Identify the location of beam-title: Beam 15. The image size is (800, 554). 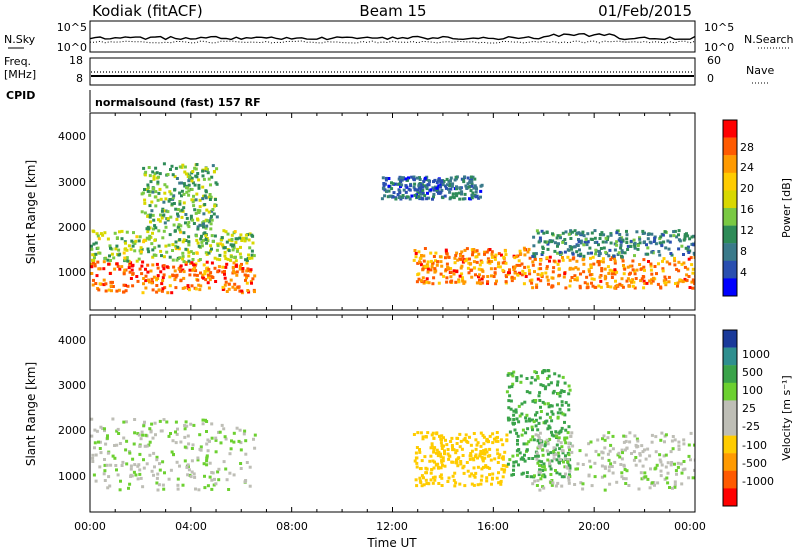
(392, 11).